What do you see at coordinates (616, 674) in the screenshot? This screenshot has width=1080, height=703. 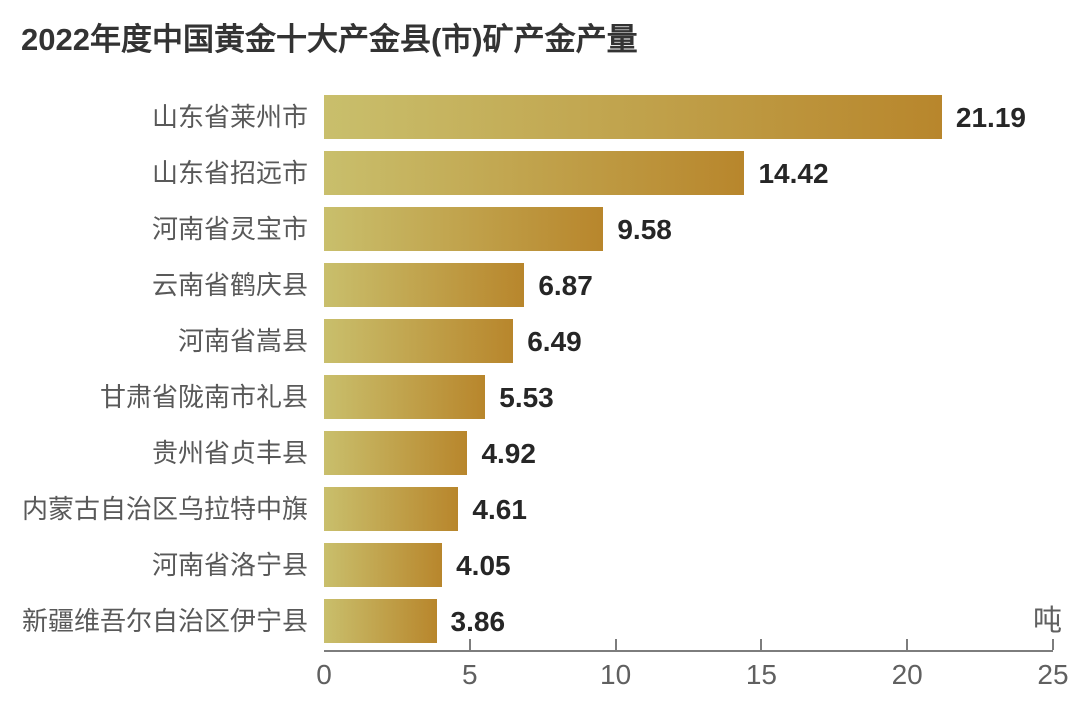 I see `x-axis-tick-label: 10` at bounding box center [616, 674].